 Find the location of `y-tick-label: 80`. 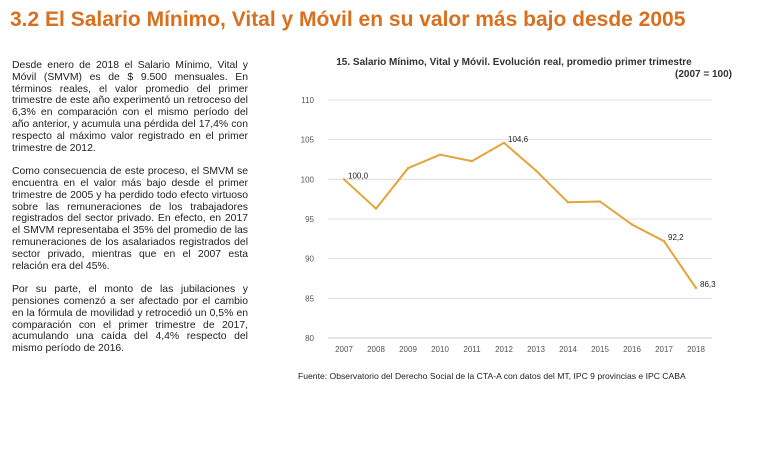

y-tick-label: 80 is located at coordinates (309, 338).